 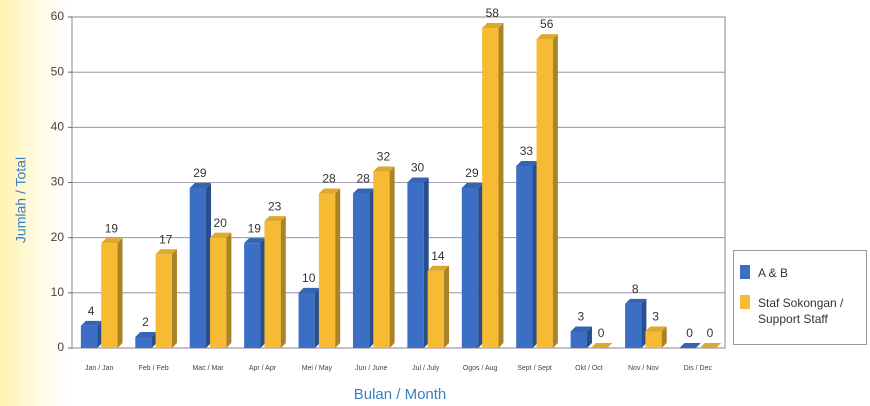 I want to click on data-label: 14, so click(x=438, y=256).